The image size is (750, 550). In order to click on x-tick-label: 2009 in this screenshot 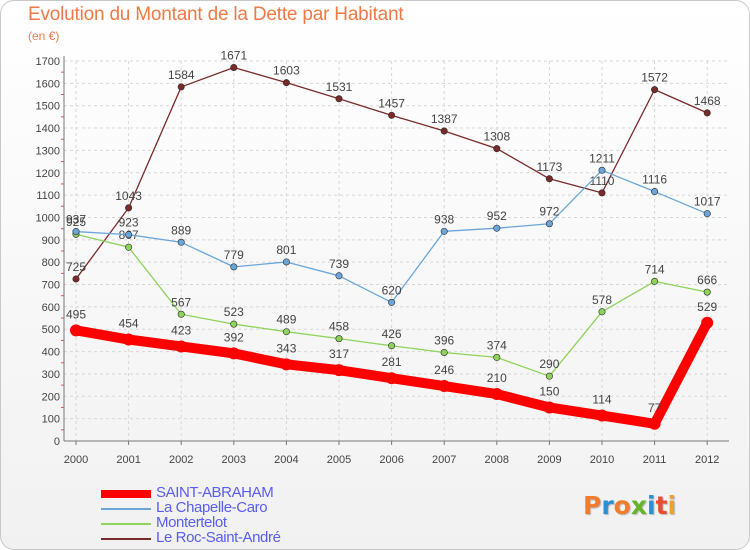, I will do `click(549, 460)`.